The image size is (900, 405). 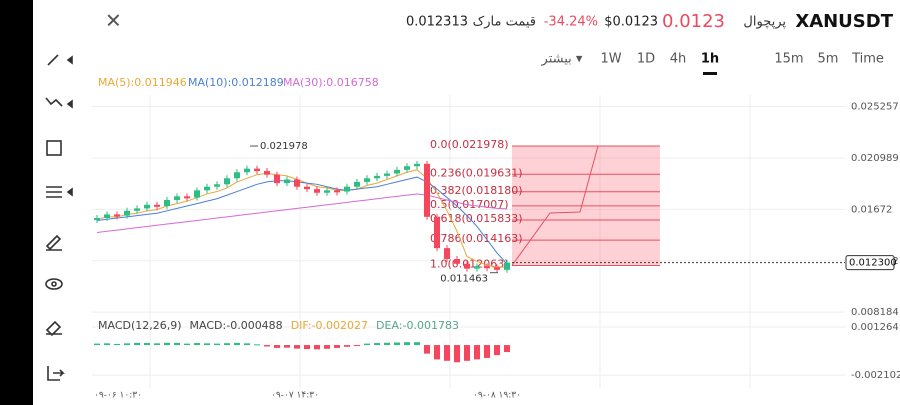 I want to click on tab-underline, so click(x=710, y=73).